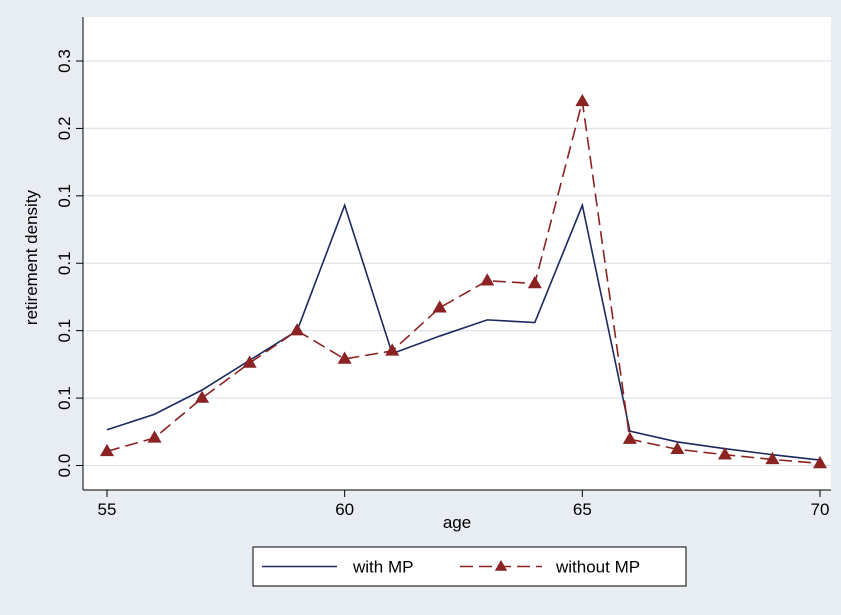 Image resolution: width=841 pixels, height=615 pixels. Describe the element at coordinates (501, 565) in the screenshot. I see `legend-marker-without-mp` at that location.